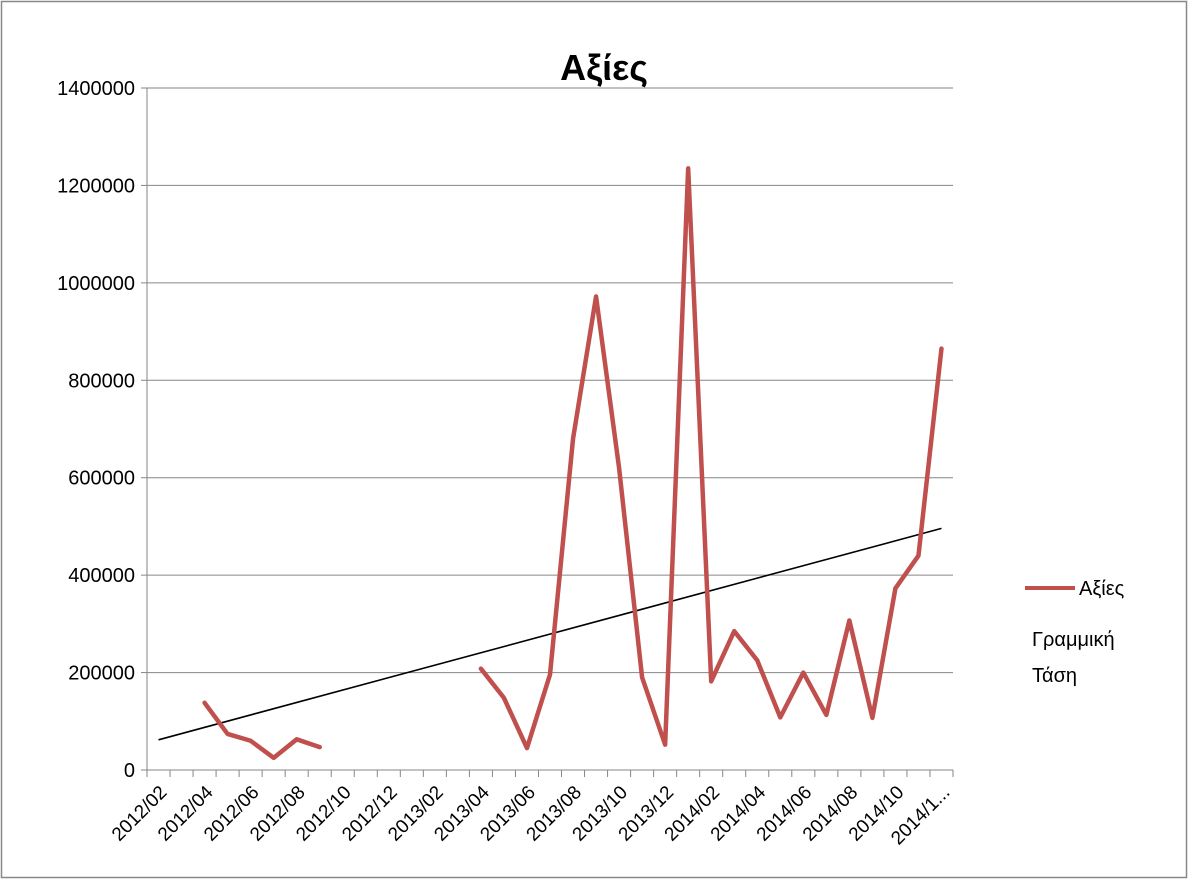  Describe the element at coordinates (1054, 676) in the screenshot. I see `legend-label-trend-line2: Τάση` at that location.